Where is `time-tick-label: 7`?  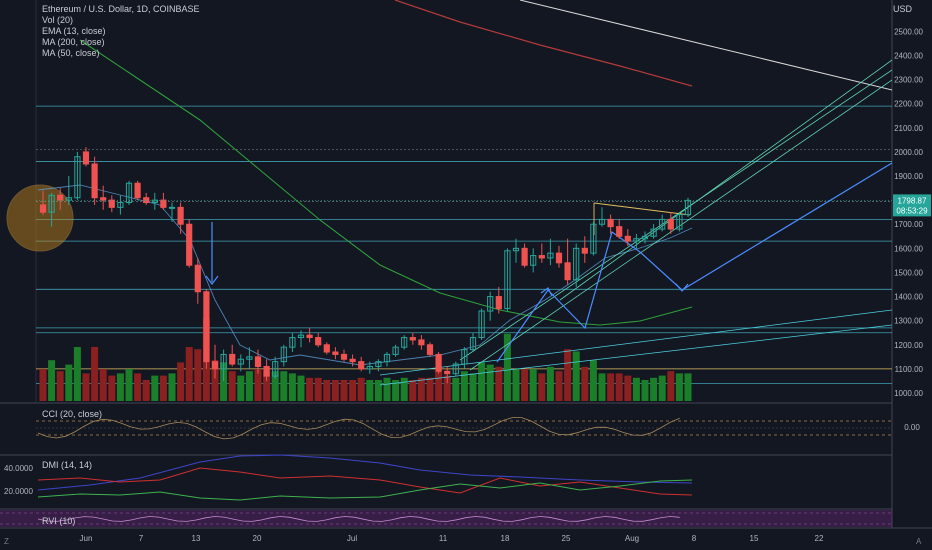
time-tick-label: 7 is located at coordinates (141, 538).